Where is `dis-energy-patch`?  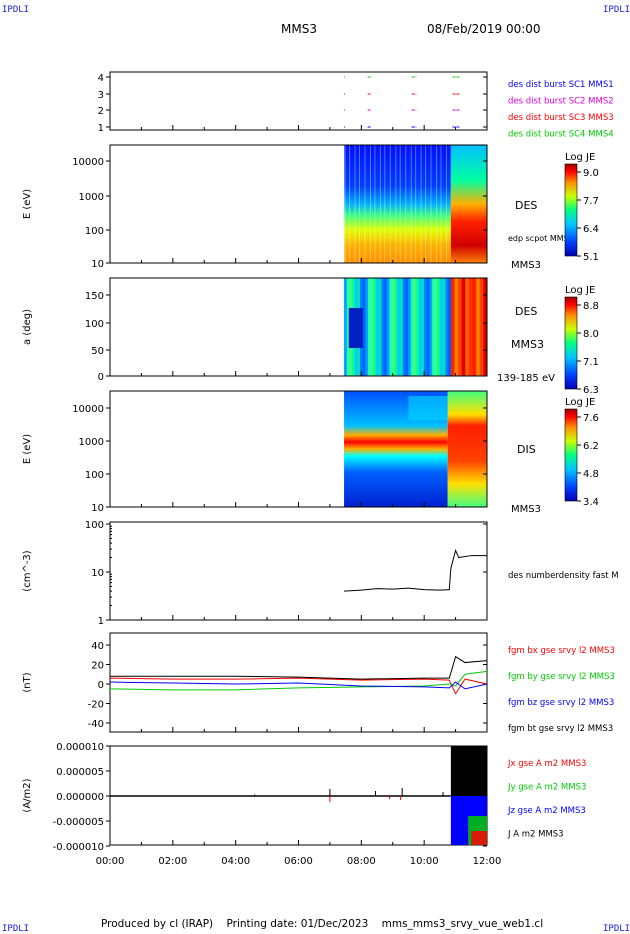 dis-energy-patch is located at coordinates (428, 408).